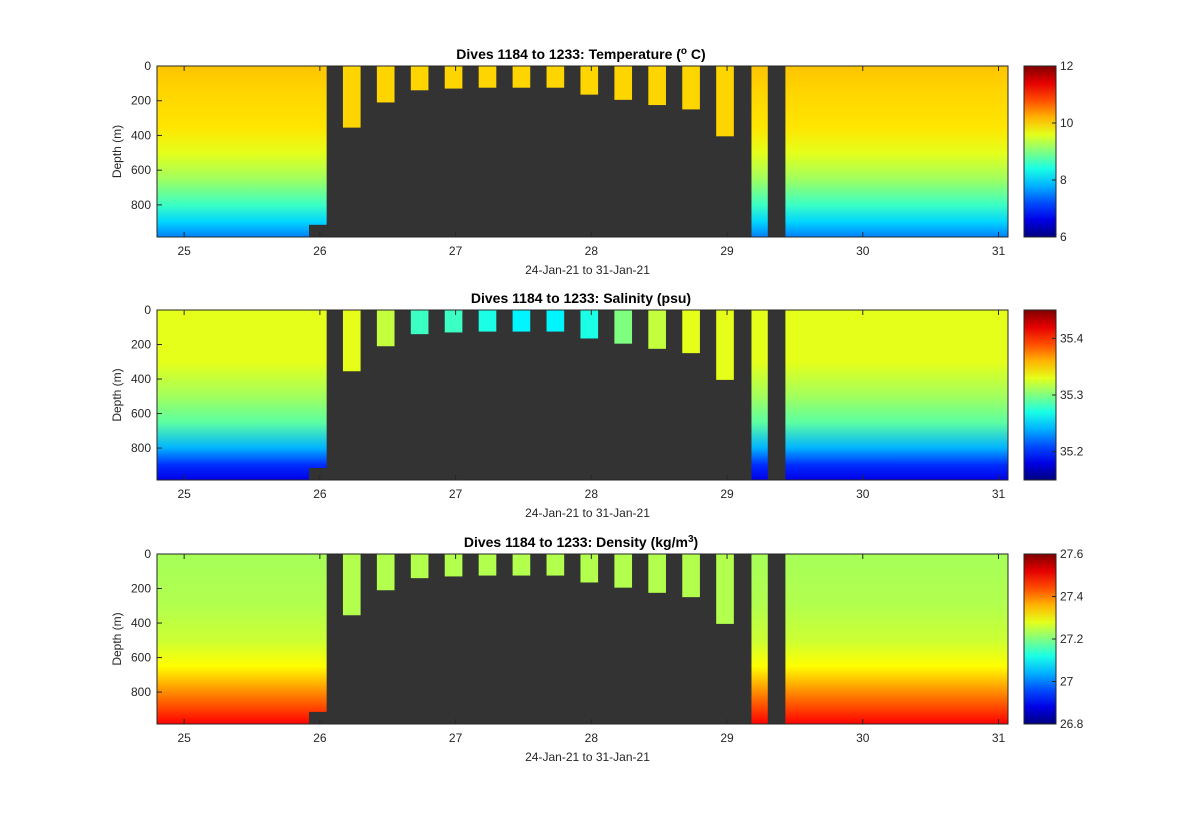  Describe the element at coordinates (1063, 237) in the screenshot. I see `colorbar-tick-label: 6` at that location.